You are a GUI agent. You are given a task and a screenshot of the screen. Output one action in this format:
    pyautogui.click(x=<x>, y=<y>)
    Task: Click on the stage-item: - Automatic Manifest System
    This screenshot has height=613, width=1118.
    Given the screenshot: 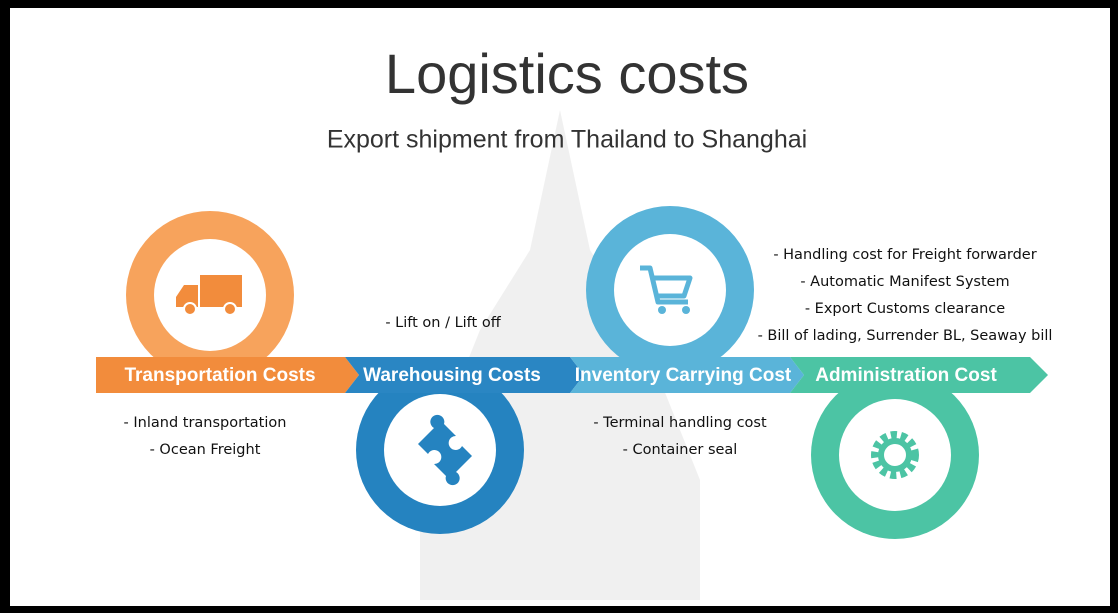 What is the action you would take?
    pyautogui.click(x=904, y=282)
    